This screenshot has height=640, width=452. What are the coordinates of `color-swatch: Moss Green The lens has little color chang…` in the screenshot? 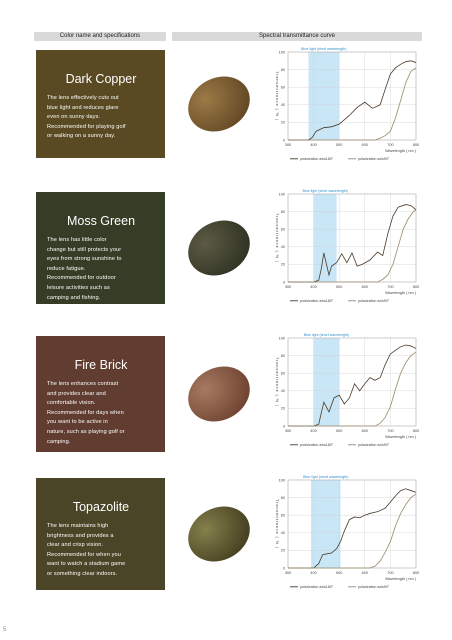 It's located at (100, 248).